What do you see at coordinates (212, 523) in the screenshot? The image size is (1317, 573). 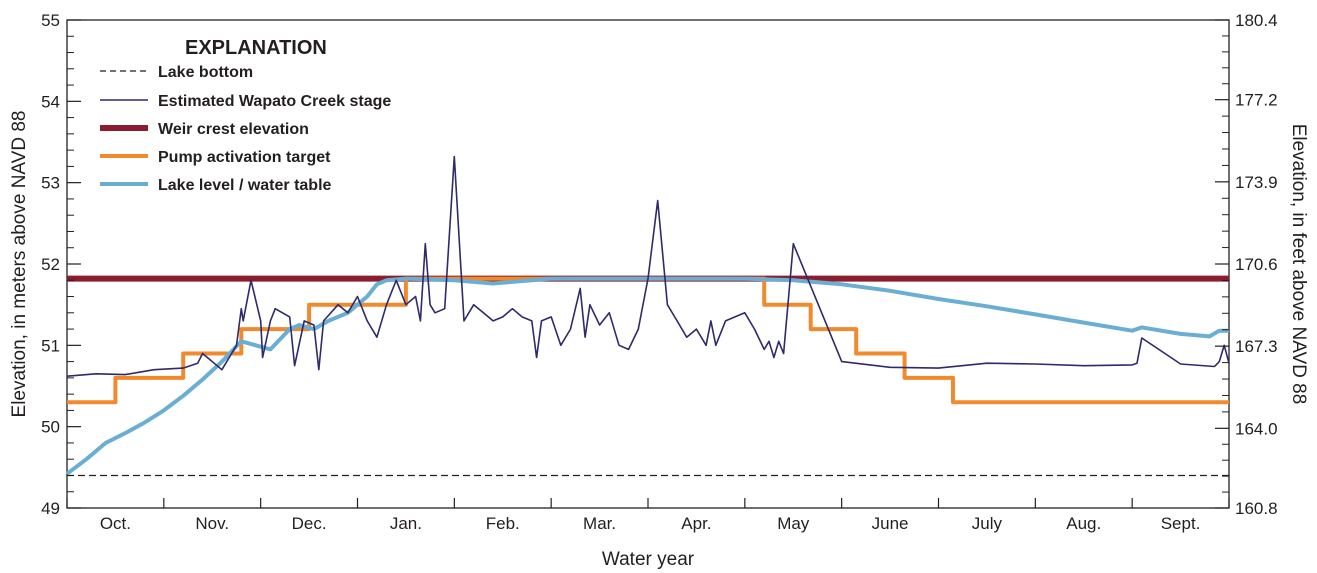 I see `x-tick-label: Nov.` at bounding box center [212, 523].